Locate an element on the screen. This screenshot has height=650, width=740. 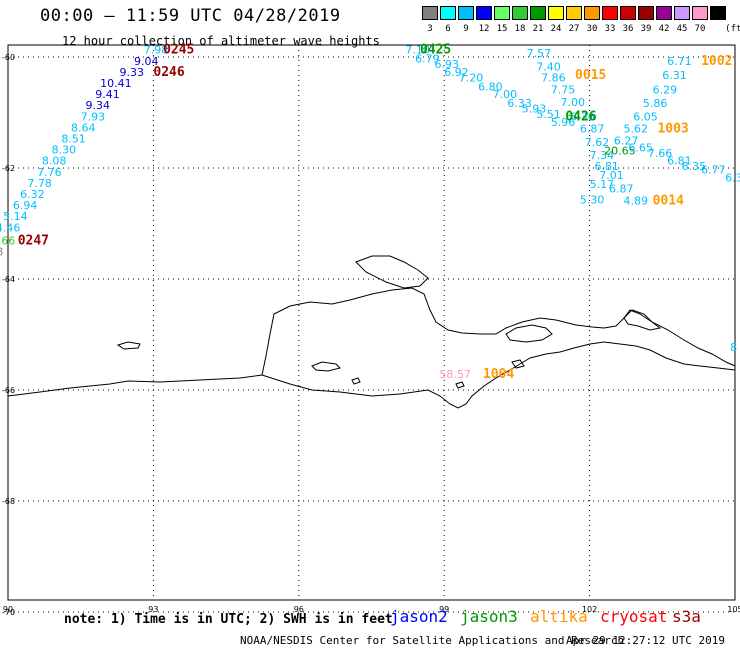
wave-height-value: 6.71 is located at coordinates (679, 61).